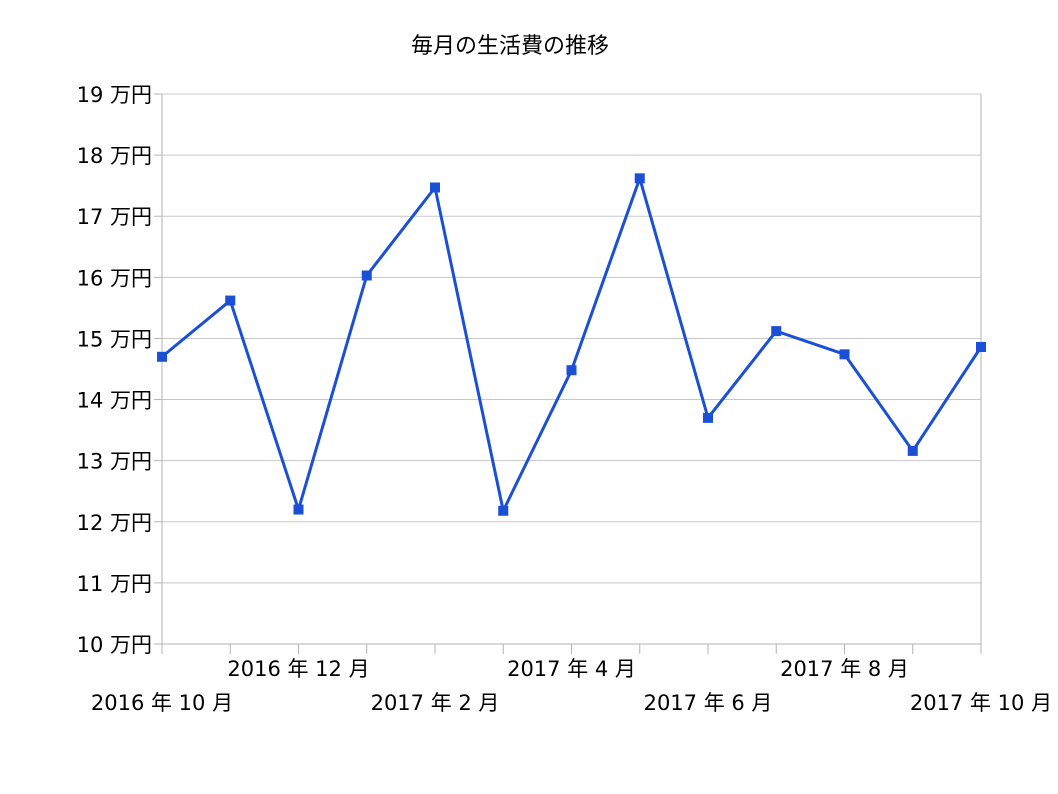 The image size is (1058, 794). What do you see at coordinates (435, 703) in the screenshot?
I see `x-tick-label: 2017 年 2 月` at bounding box center [435, 703].